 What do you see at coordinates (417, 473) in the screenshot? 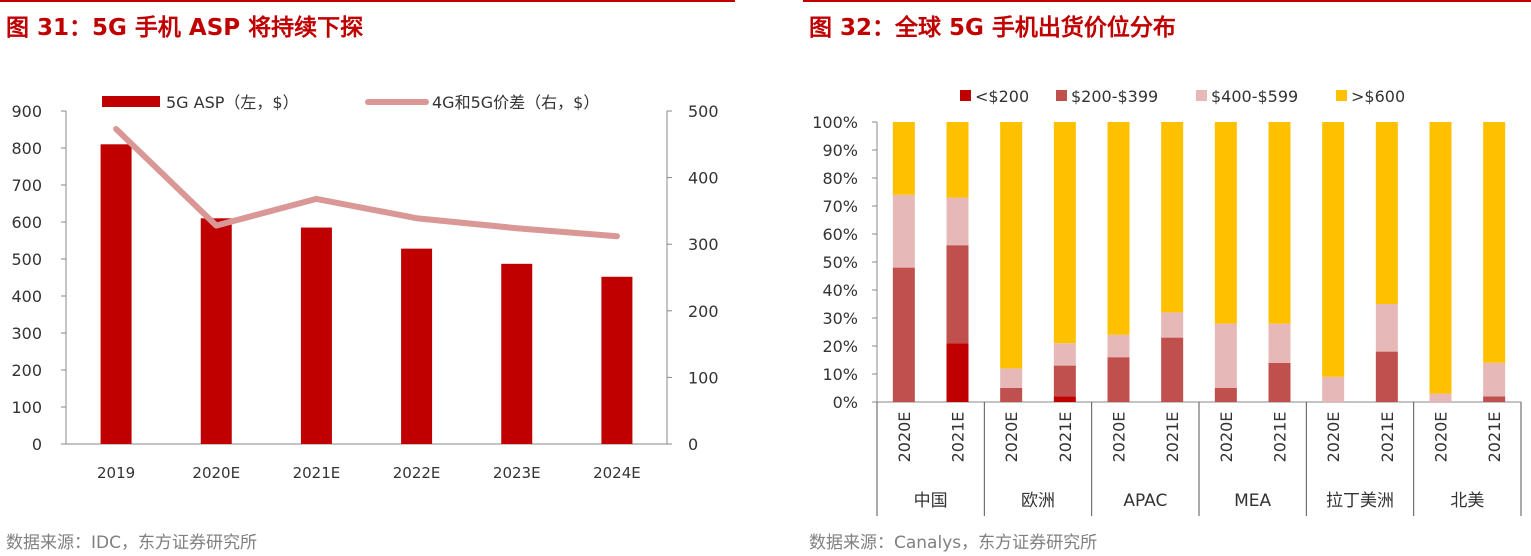
I see `x-category-label: 2022E` at bounding box center [417, 473].